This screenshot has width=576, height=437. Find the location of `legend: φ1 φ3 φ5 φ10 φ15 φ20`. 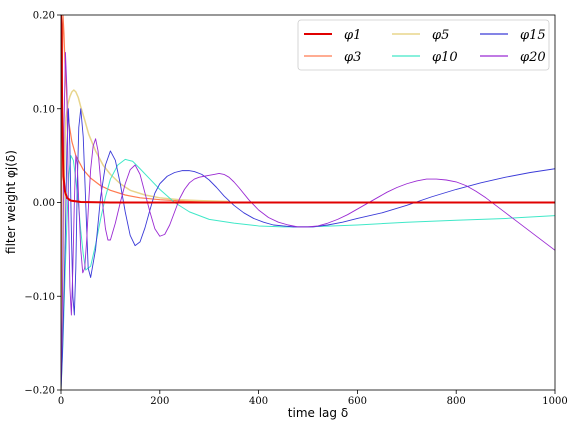

legend: φ1 φ3 φ5 φ10 φ15 φ20 is located at coordinates (423, 45).